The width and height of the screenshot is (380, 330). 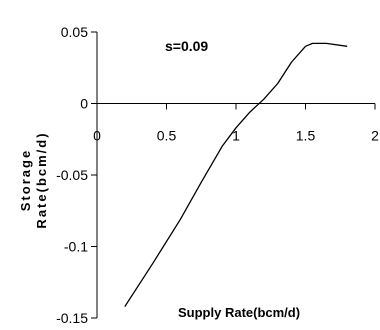 I want to click on y-tick-label: -0.05, so click(x=72, y=175).